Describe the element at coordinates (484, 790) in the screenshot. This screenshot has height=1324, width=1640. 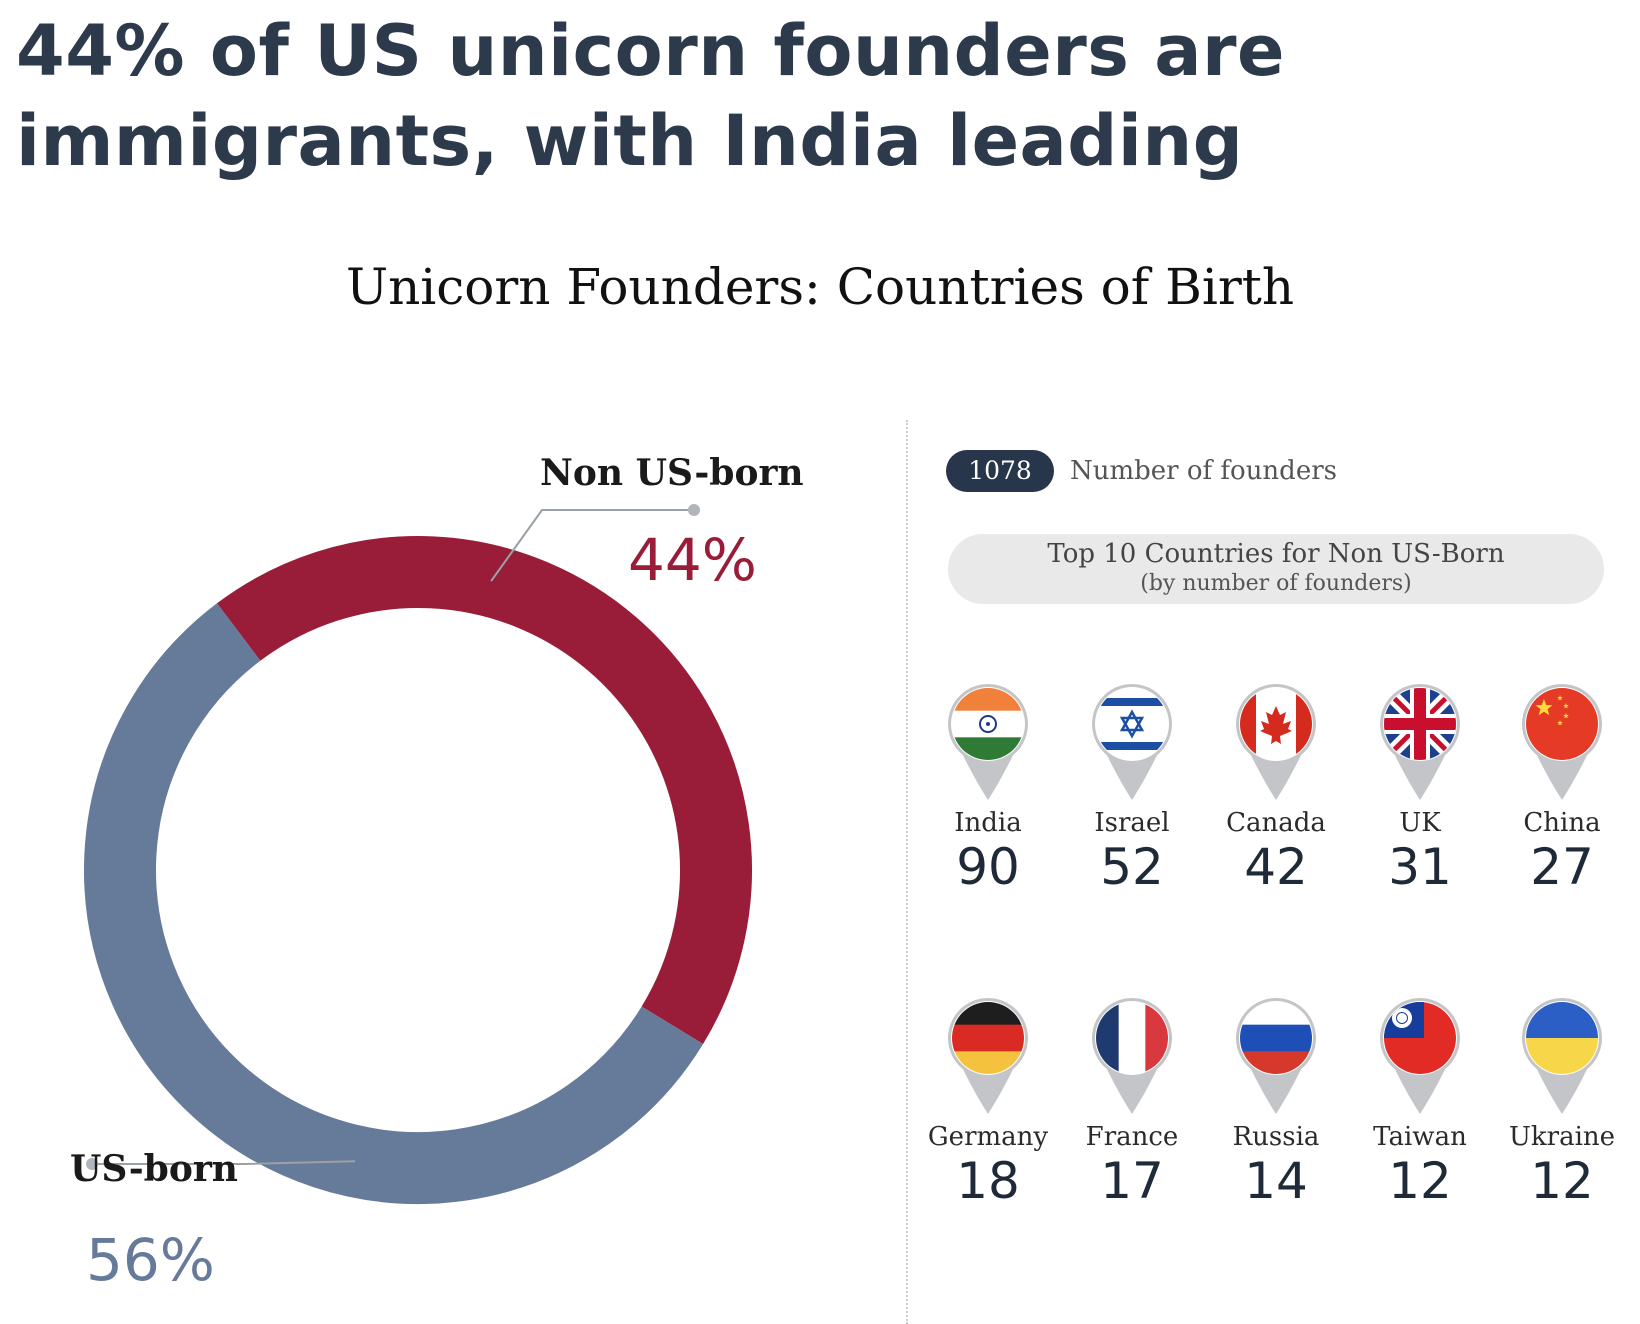
I see `donut-slice-non-us-born` at that location.